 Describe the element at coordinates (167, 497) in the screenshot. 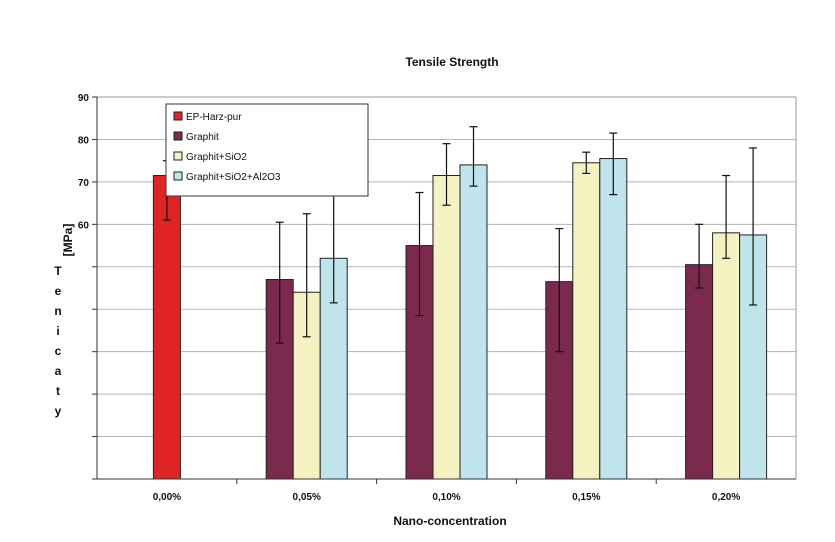

I see `x-tick-label: 0,00%` at that location.